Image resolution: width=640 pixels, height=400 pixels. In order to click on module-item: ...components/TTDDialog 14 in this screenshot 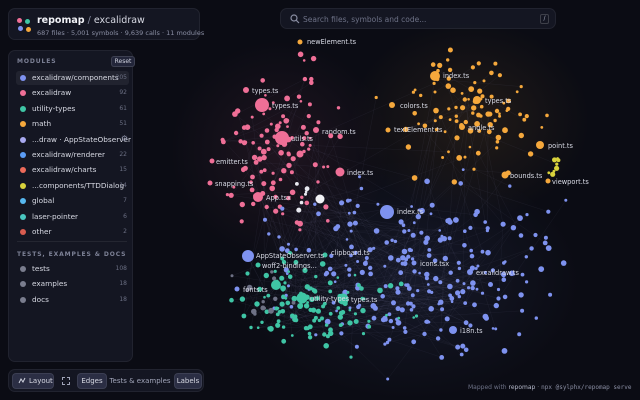, I will do `click(72, 186)`.